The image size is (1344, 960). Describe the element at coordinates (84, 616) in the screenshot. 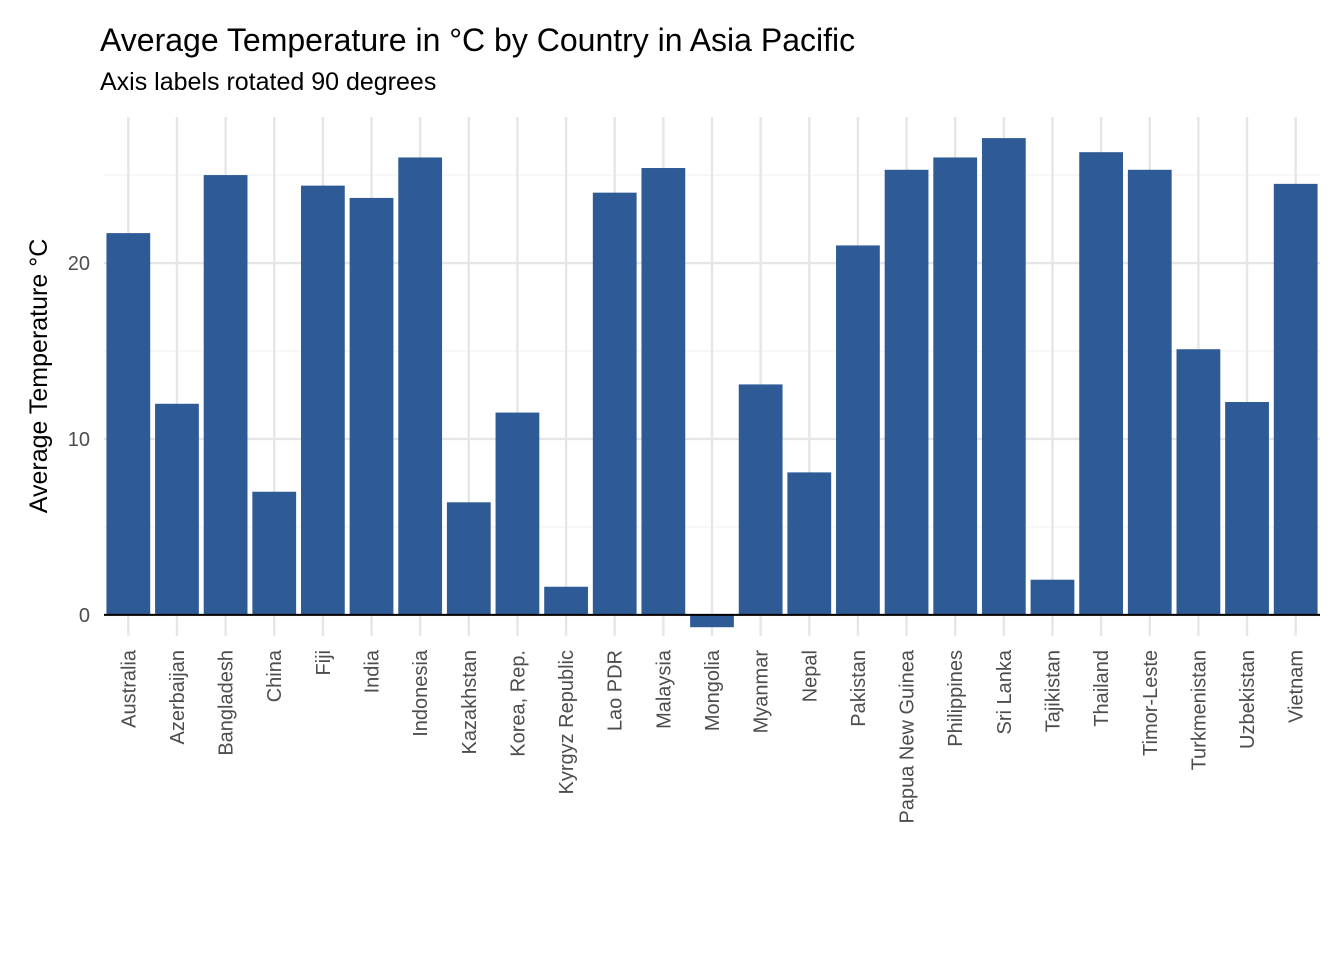

I see `y-tick-label: 0` at that location.